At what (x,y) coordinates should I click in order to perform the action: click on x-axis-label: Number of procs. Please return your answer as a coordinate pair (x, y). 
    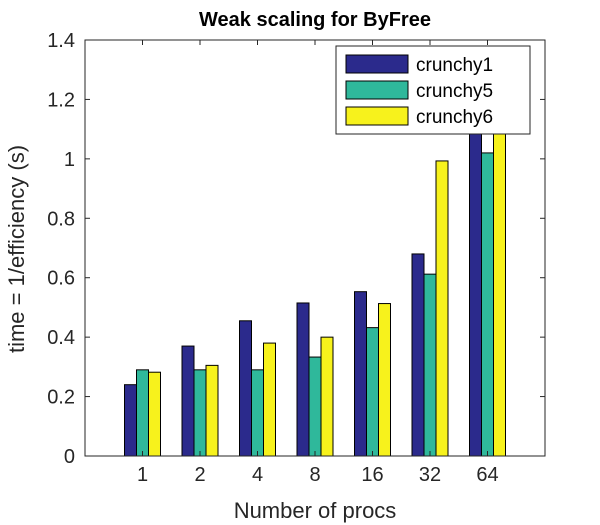
    Looking at the image, I should click on (315, 510).